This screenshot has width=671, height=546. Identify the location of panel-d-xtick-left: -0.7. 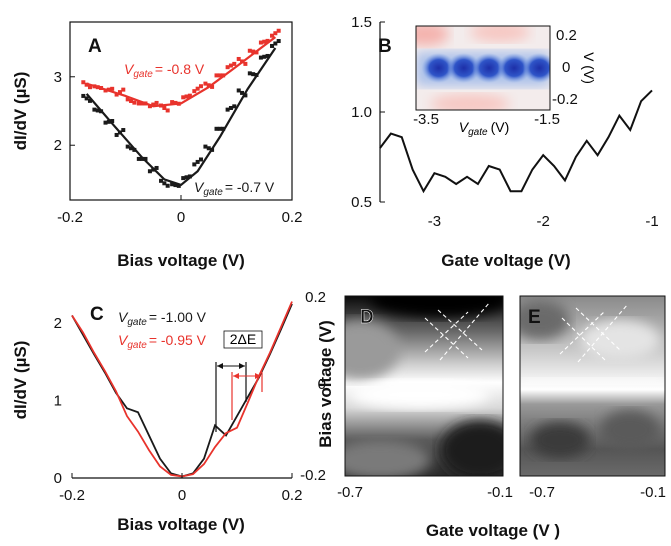
(350, 492).